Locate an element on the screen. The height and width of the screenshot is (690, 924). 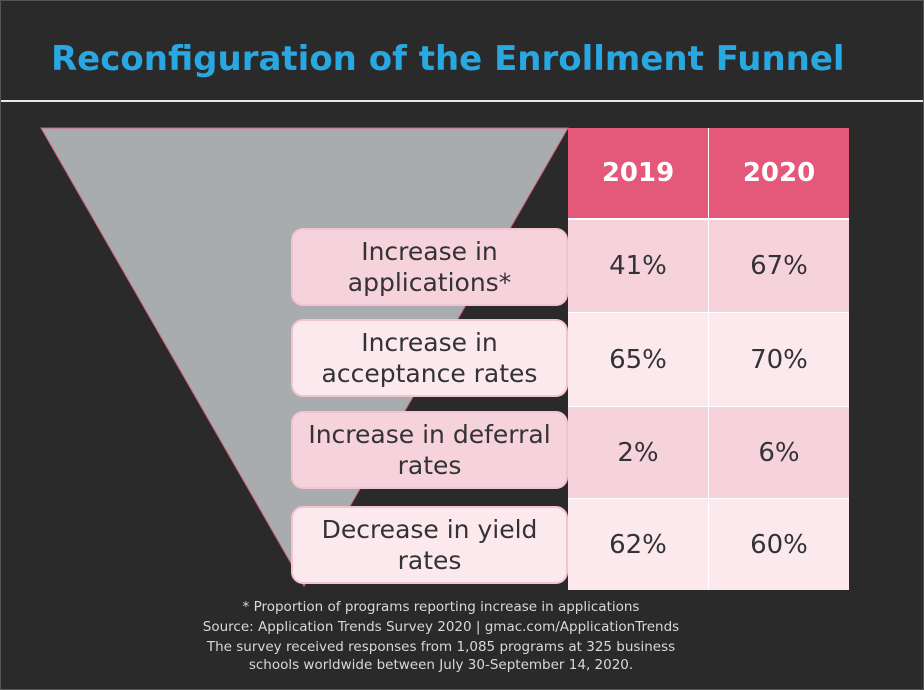
value-cell-2020-row1: 67% is located at coordinates (779, 266).